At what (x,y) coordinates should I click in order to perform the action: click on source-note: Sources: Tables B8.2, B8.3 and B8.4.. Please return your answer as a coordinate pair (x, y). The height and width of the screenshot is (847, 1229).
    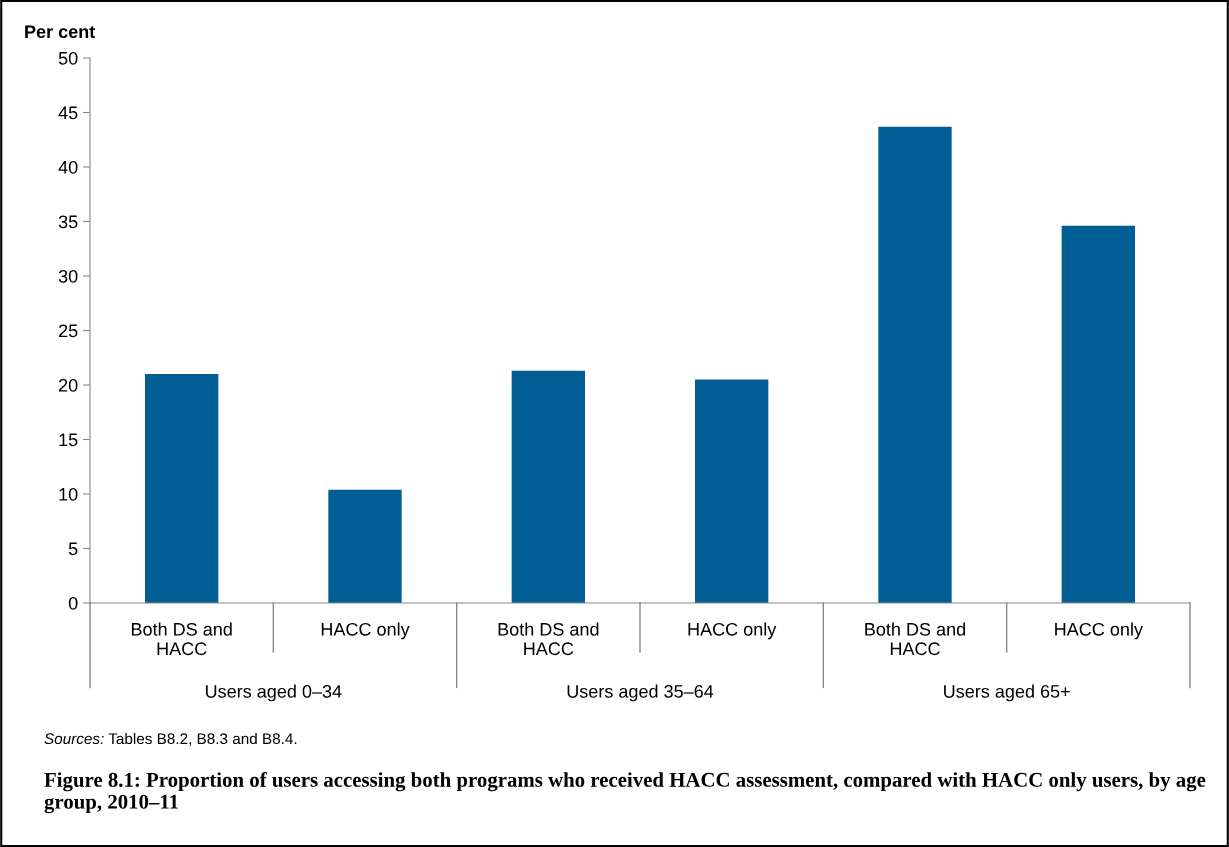
    Looking at the image, I should click on (170, 739).